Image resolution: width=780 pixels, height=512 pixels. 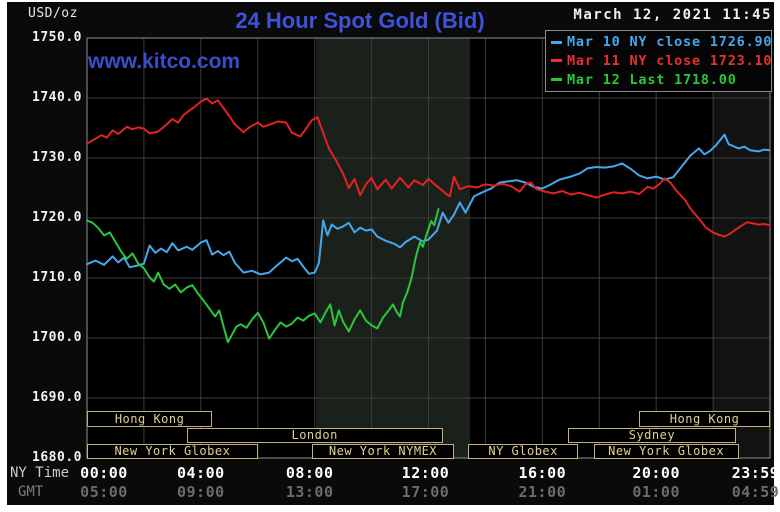 What do you see at coordinates (40, 473) in the screenshot?
I see `x-axis-ny-time-label: NY Time` at bounding box center [40, 473].